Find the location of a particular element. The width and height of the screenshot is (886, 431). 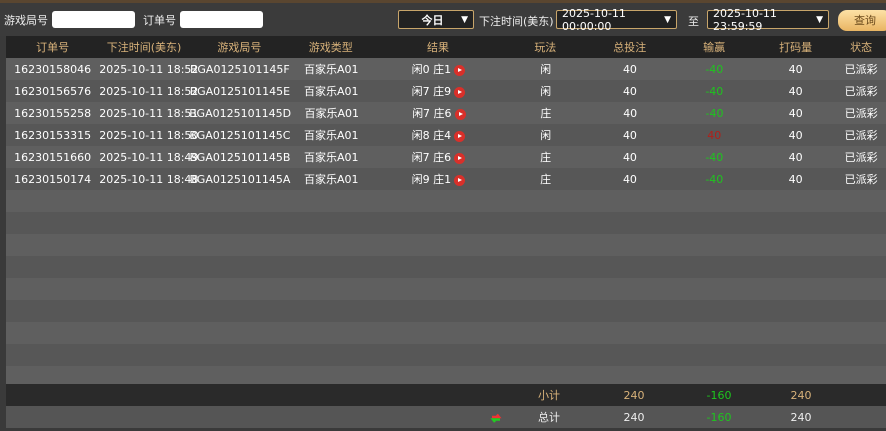

order-text: 16230155258 is located at coordinates (53, 113).